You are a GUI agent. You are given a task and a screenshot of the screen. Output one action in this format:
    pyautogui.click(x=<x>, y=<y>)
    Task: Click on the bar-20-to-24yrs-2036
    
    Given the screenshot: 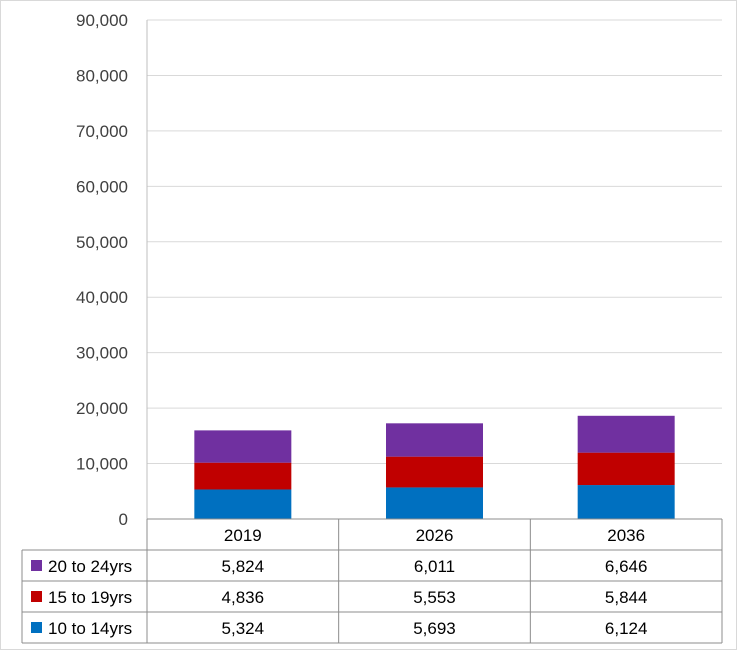 What is the action you would take?
    pyautogui.click(x=626, y=434)
    